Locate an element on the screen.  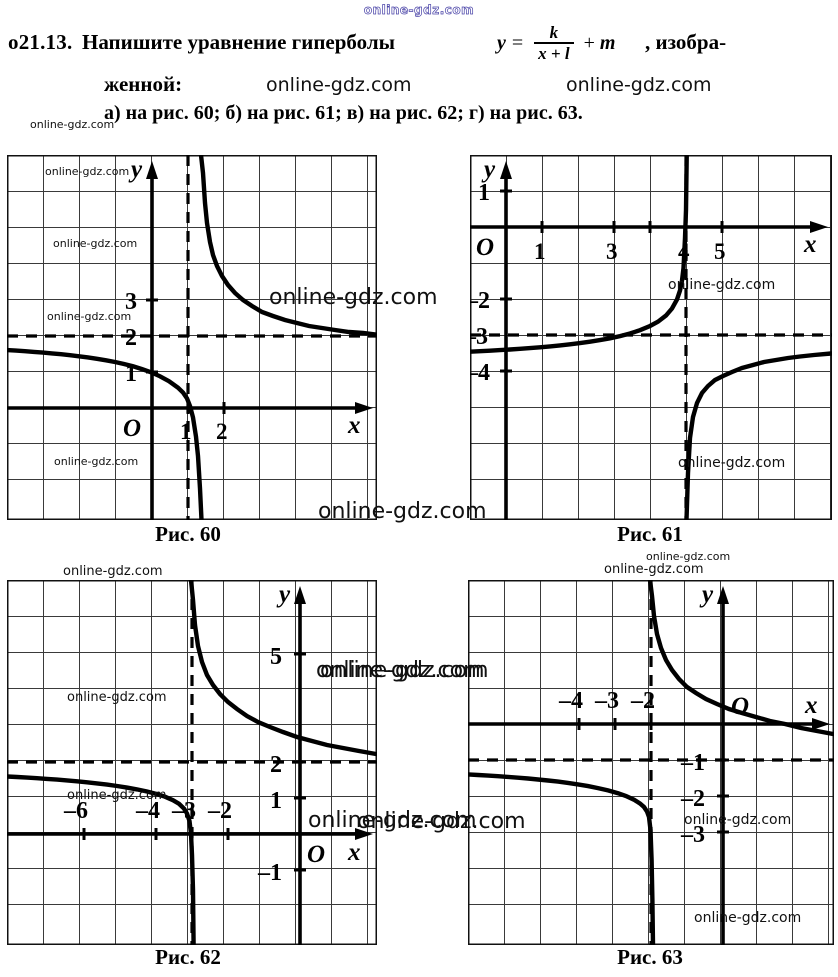
problem-text-before: Напишите уравнение гиперболы is located at coordinates (239, 42).